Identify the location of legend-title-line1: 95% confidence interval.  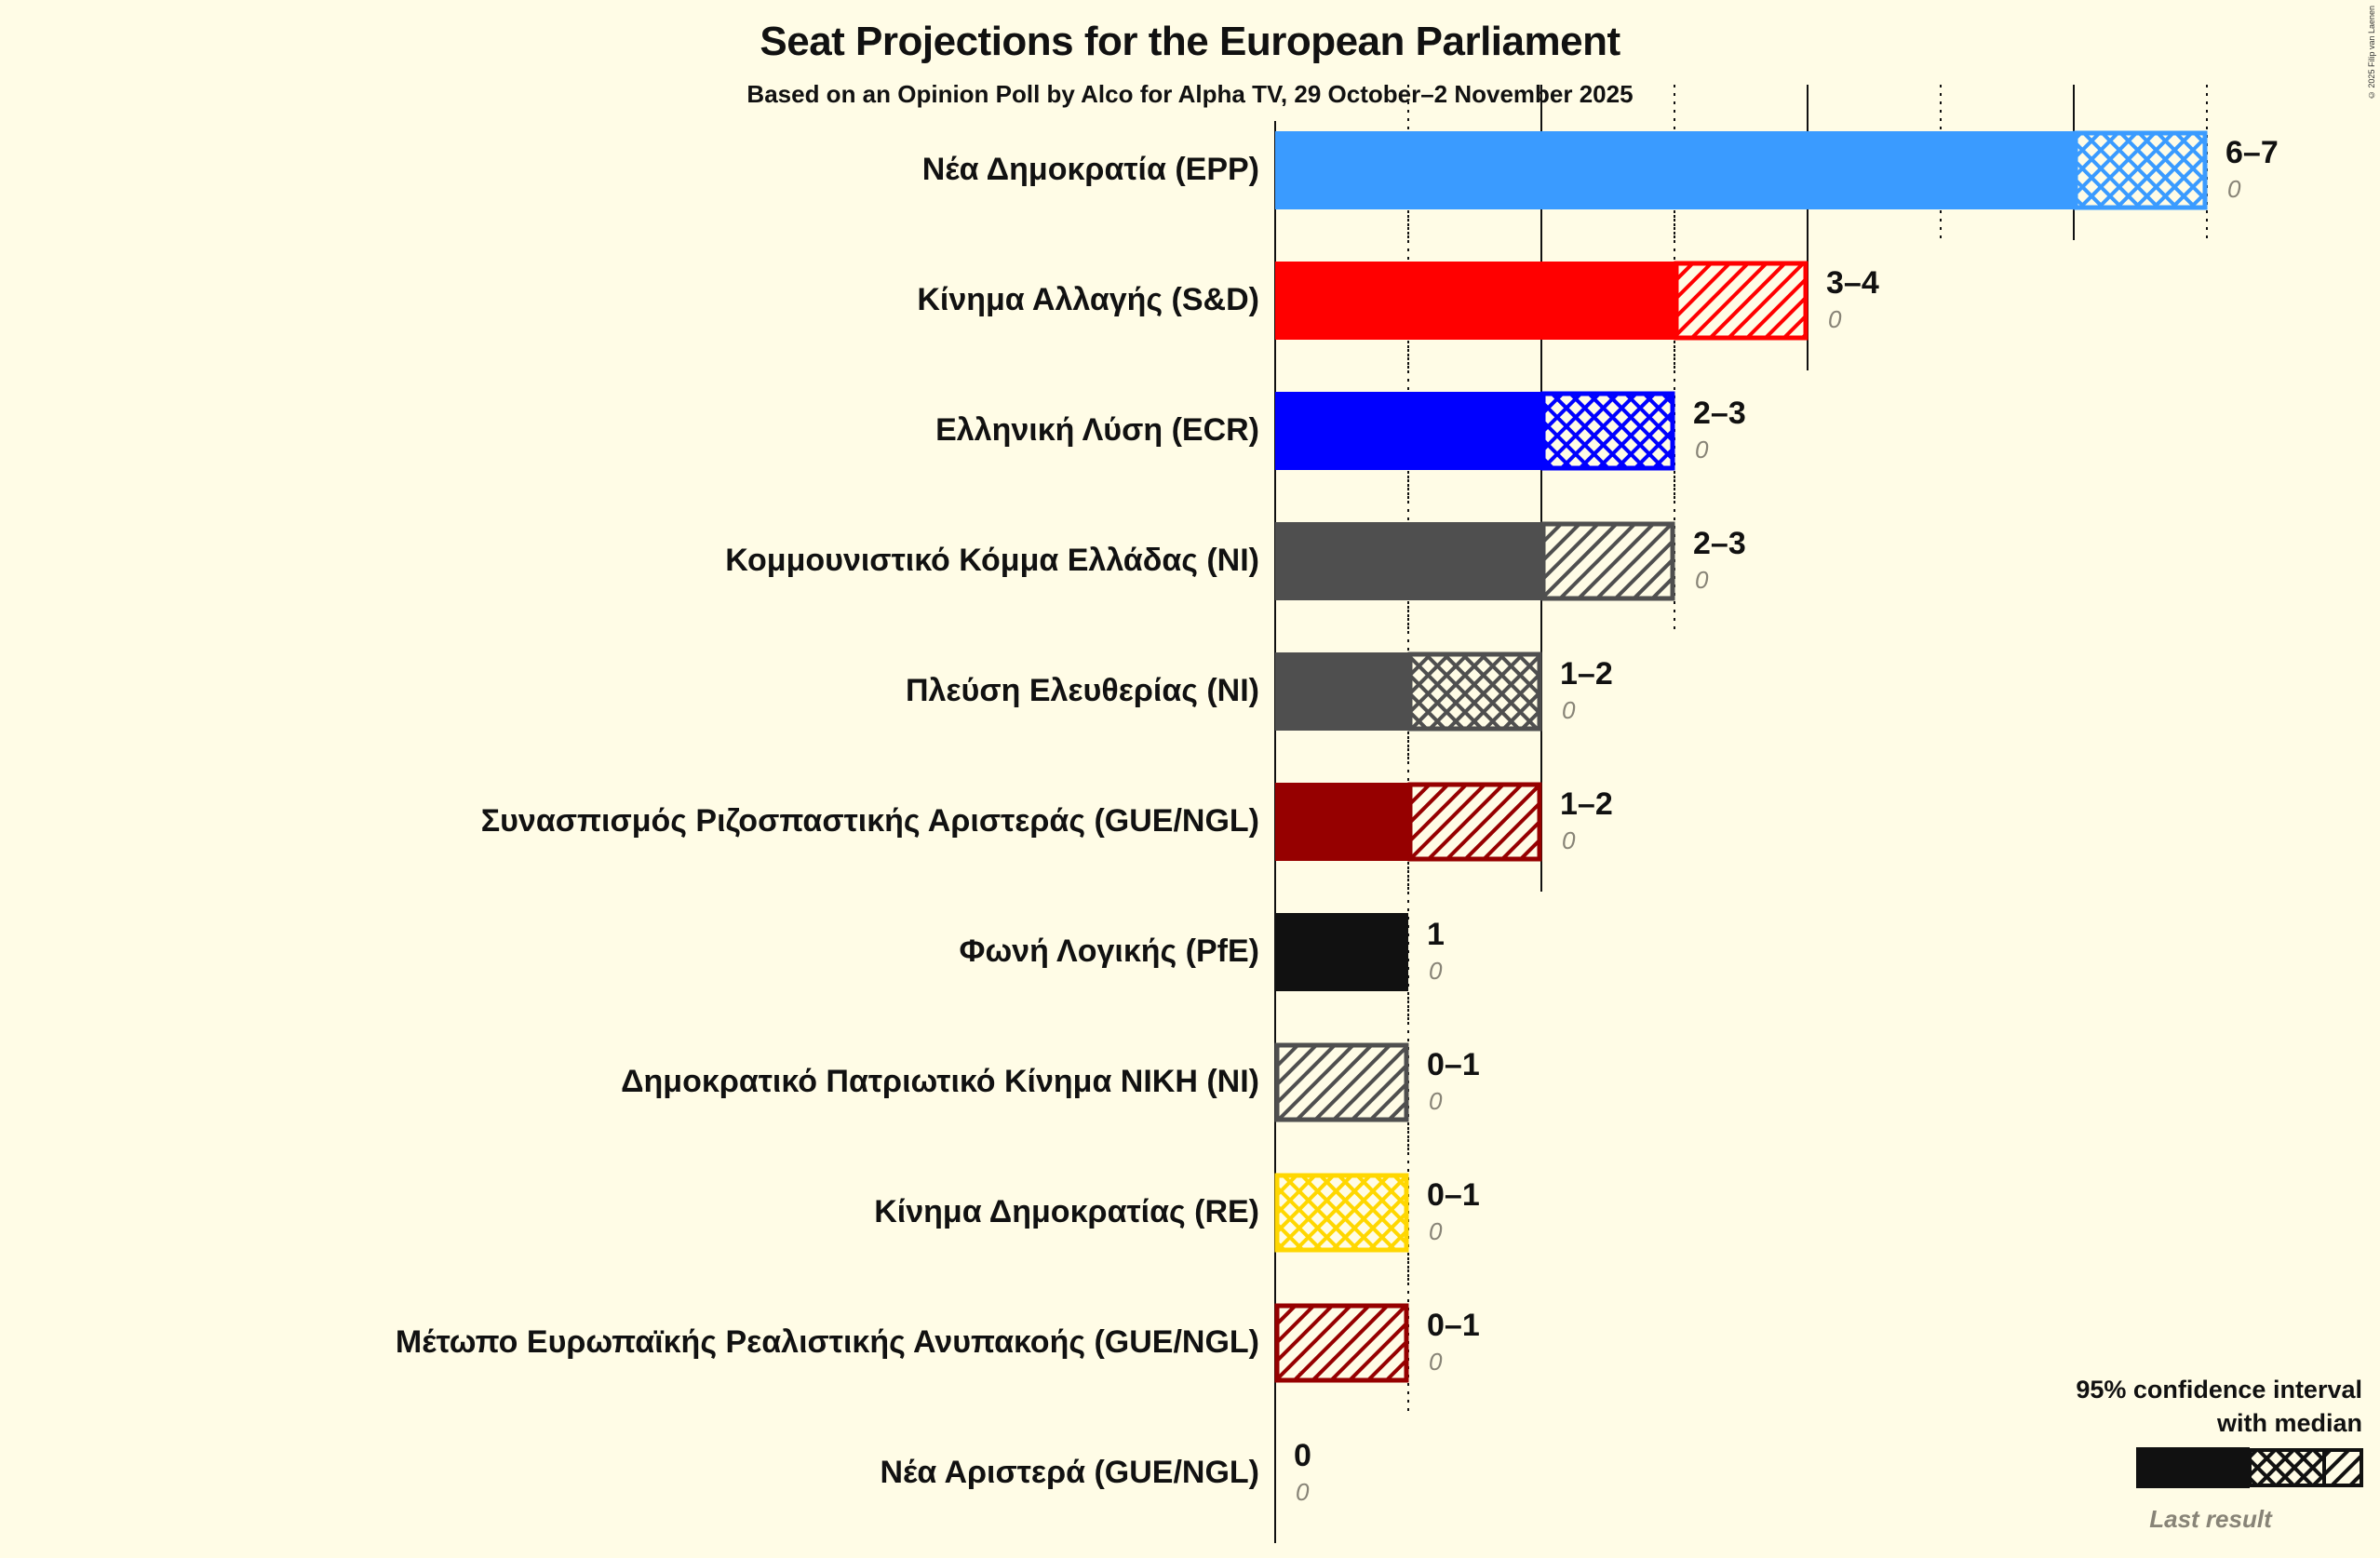
(2219, 1390).